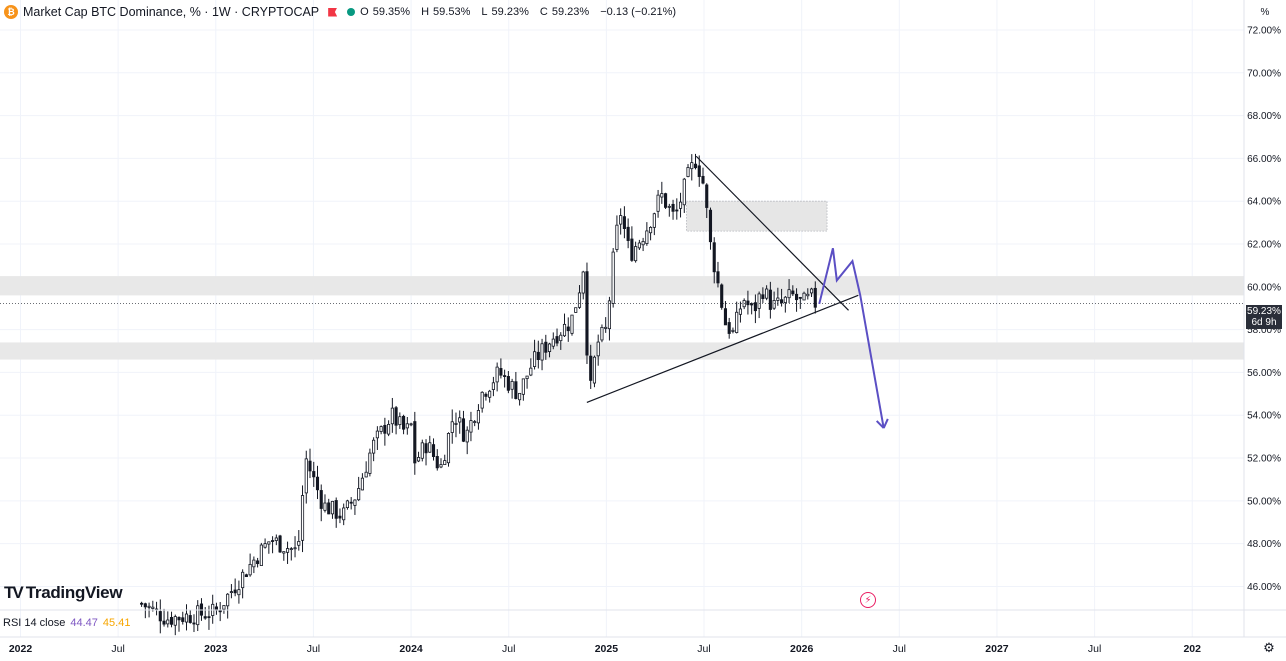 Image resolution: width=1286 pixels, height=661 pixels. What do you see at coordinates (543, 12) in the screenshot?
I see `close-label: C` at bounding box center [543, 12].